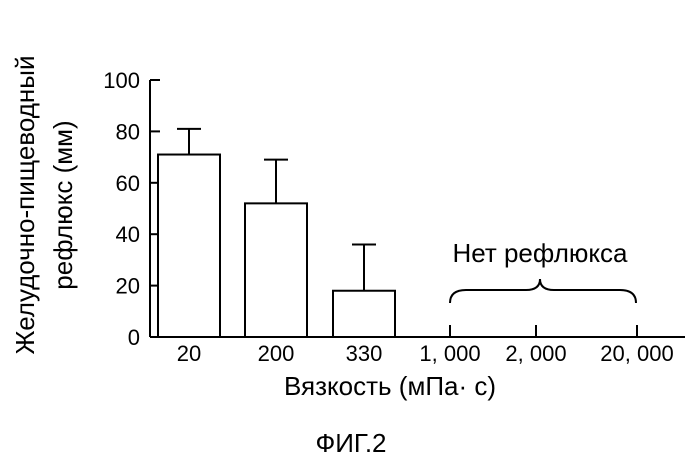  Describe the element at coordinates (189, 353) in the screenshot. I see `x-tick-label: 20` at that location.